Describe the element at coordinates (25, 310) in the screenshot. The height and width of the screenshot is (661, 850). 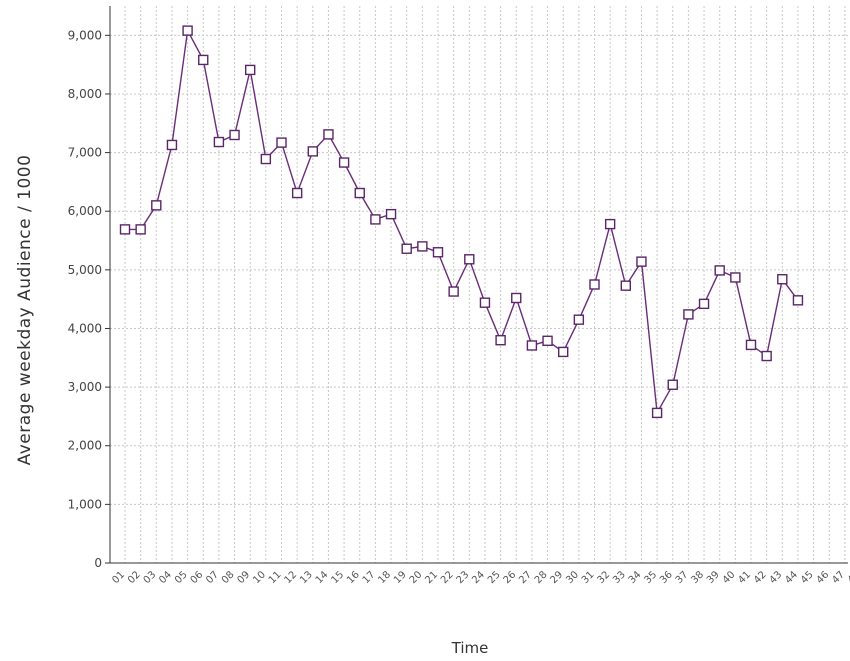
I see `y-axis-label: Average weekday Audience / 1000` at that location.